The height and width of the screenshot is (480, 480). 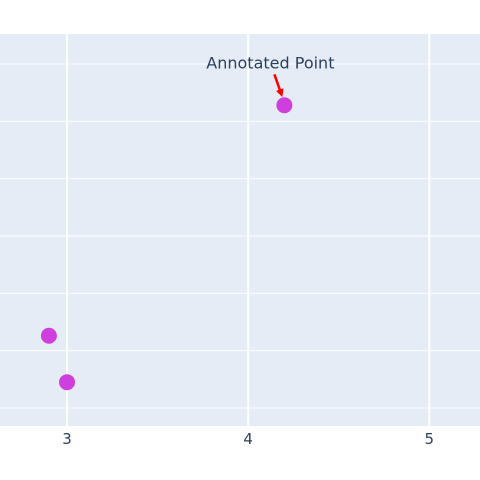 I want to click on x-tick-label: 3, so click(x=67, y=439).